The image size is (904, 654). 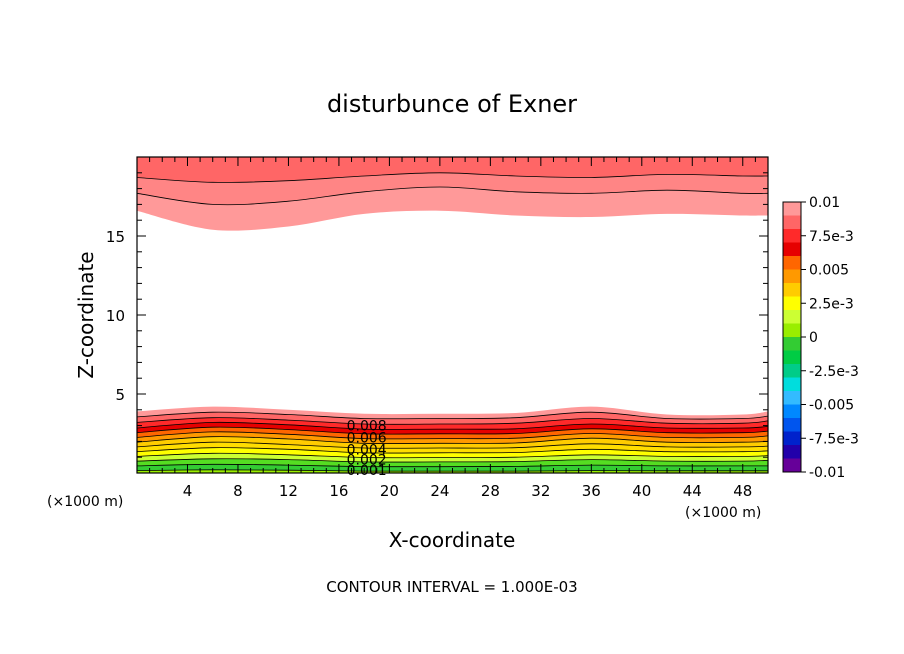 I want to click on contour-label: 0.006, so click(x=367, y=438).